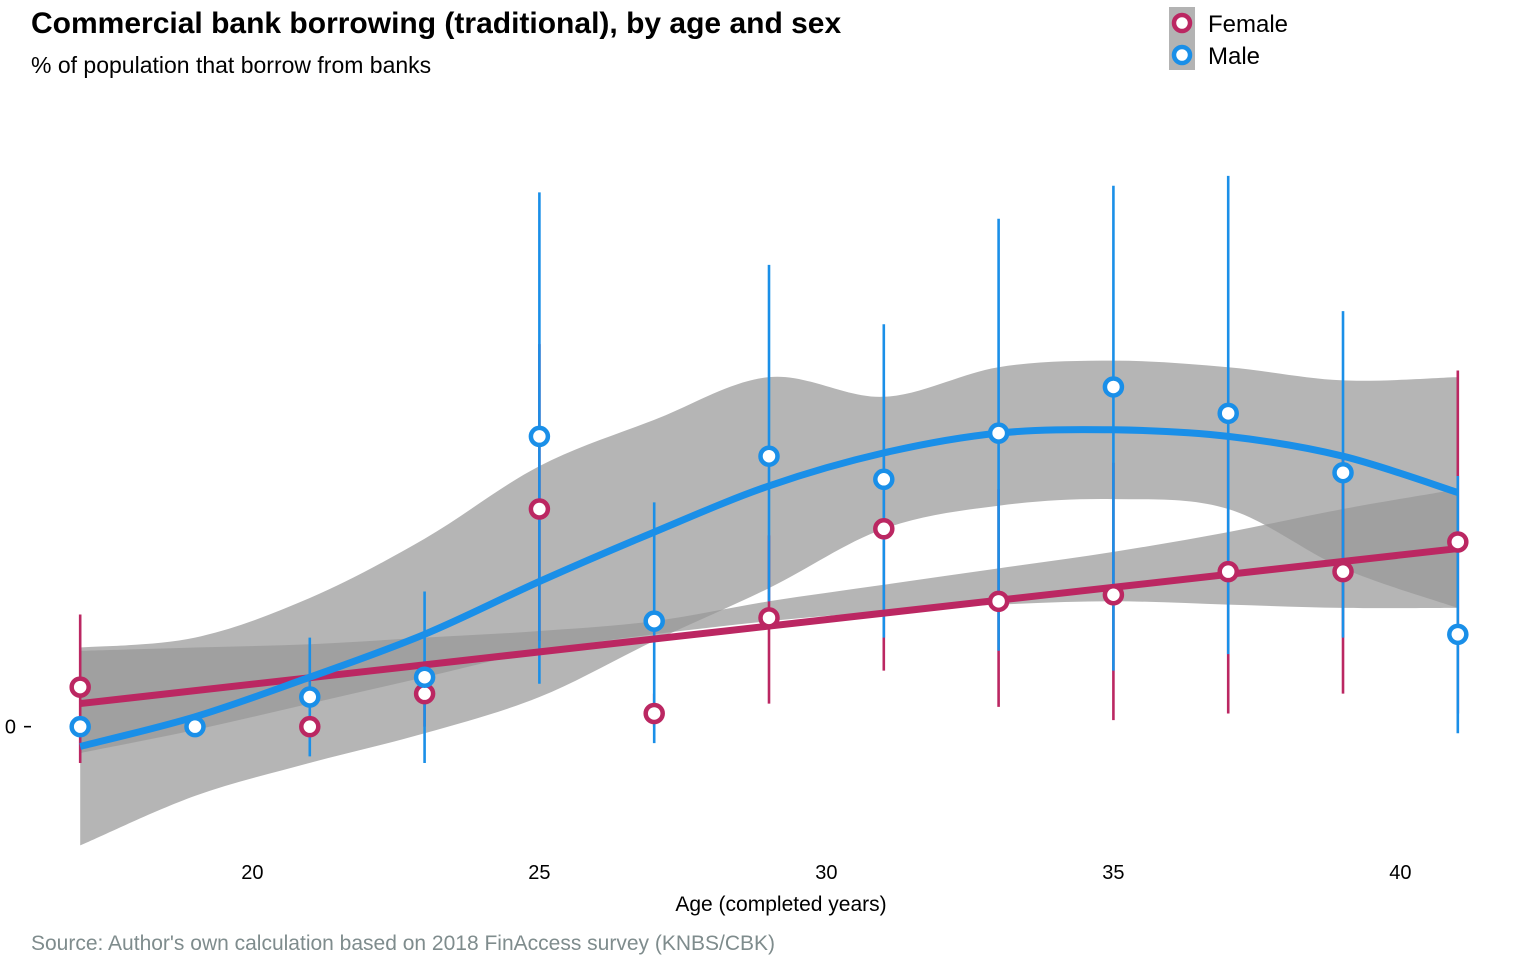 This screenshot has width=1536, height=960. Describe the element at coordinates (1113, 873) in the screenshot. I see `x-tick-label: 35` at that location.